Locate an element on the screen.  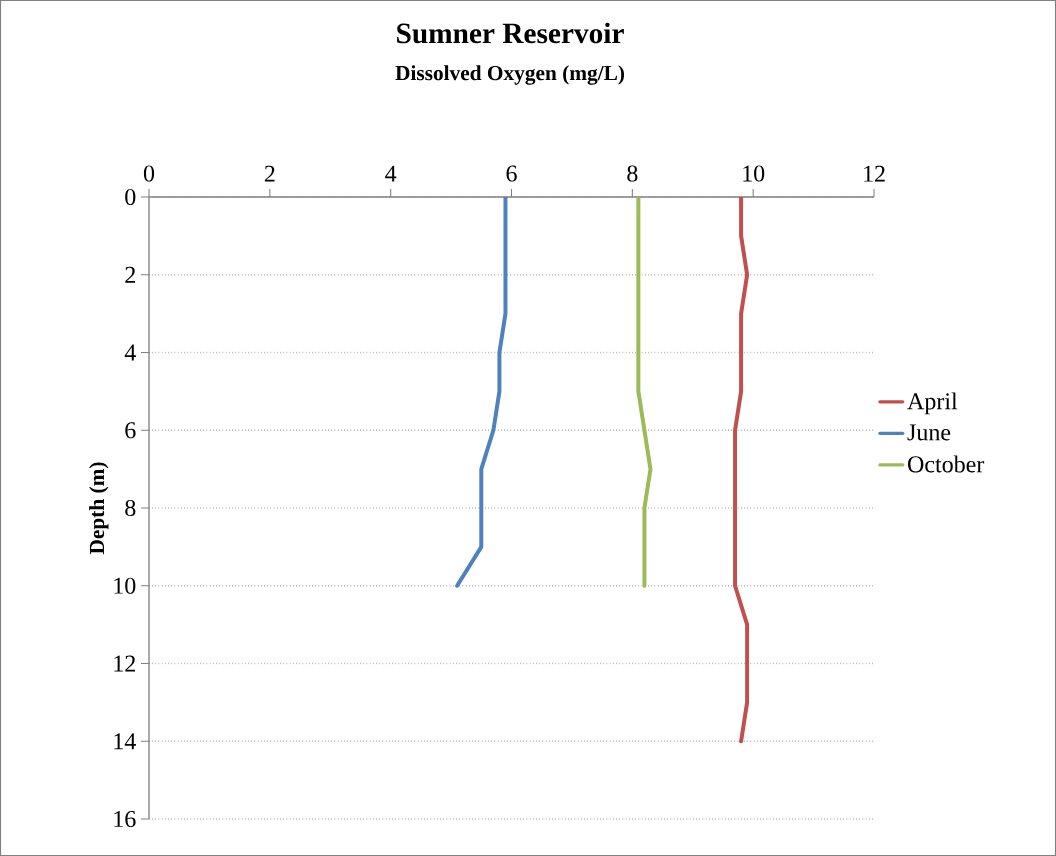
y-tick-label: 2 is located at coordinates (130, 274).